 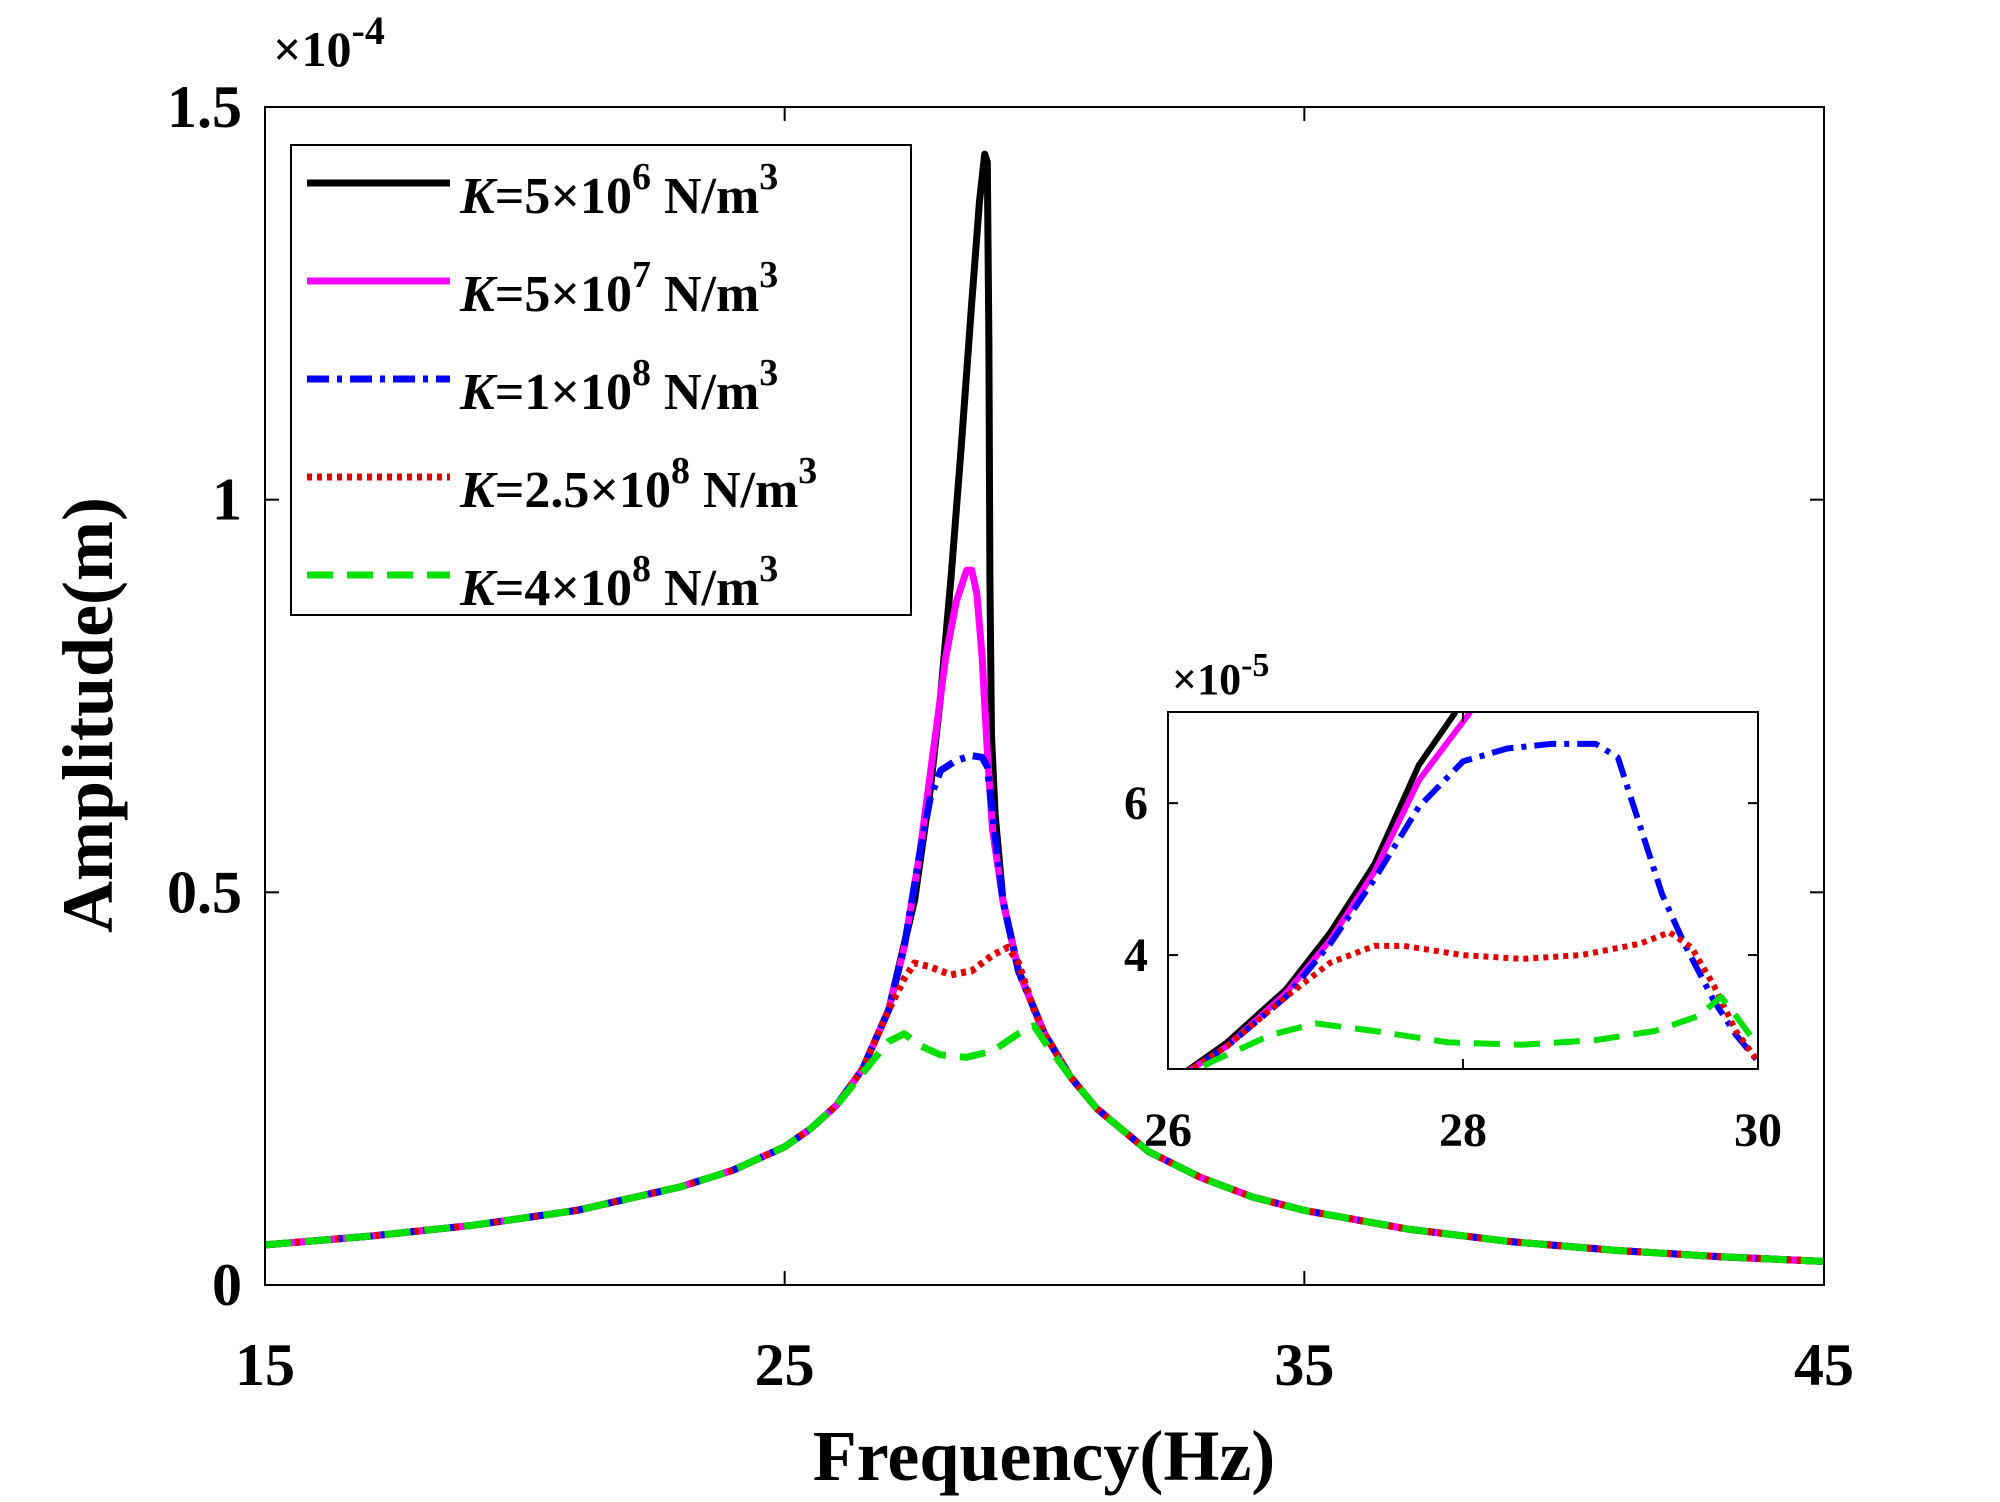 What do you see at coordinates (618, 288) in the screenshot?
I see `legend-label-2: K=5×107 N/m3` at bounding box center [618, 288].